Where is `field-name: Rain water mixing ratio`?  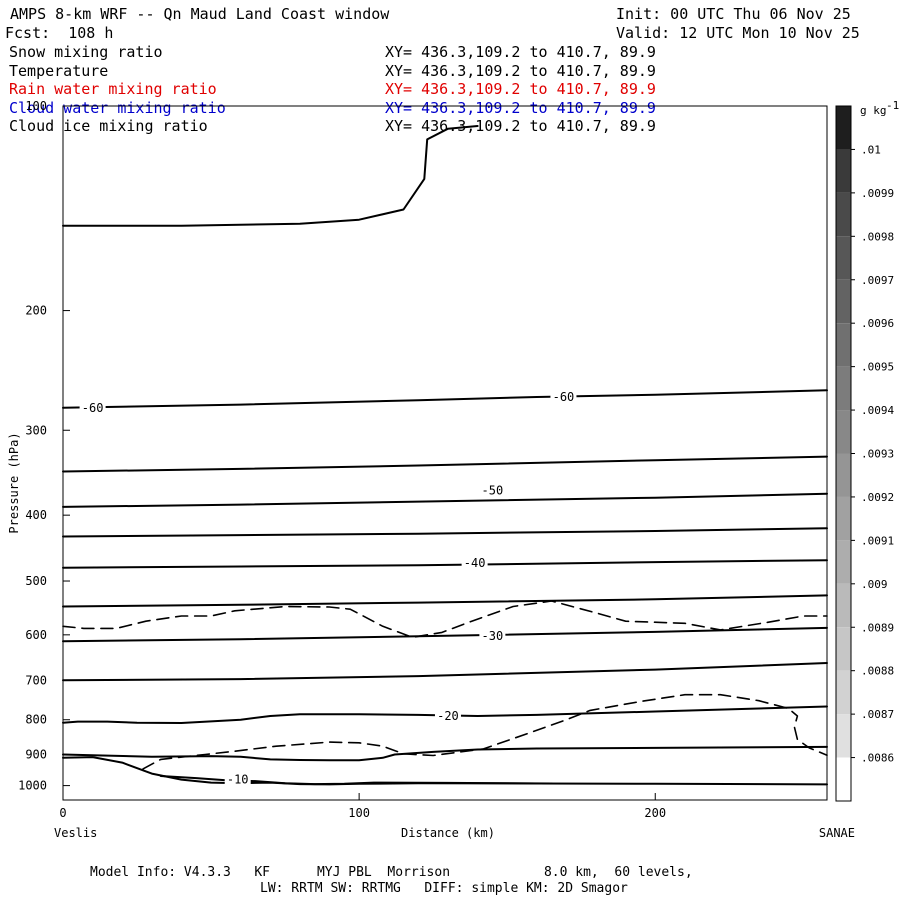
field-name: Rain water mixing ratio is located at coordinates (113, 89).